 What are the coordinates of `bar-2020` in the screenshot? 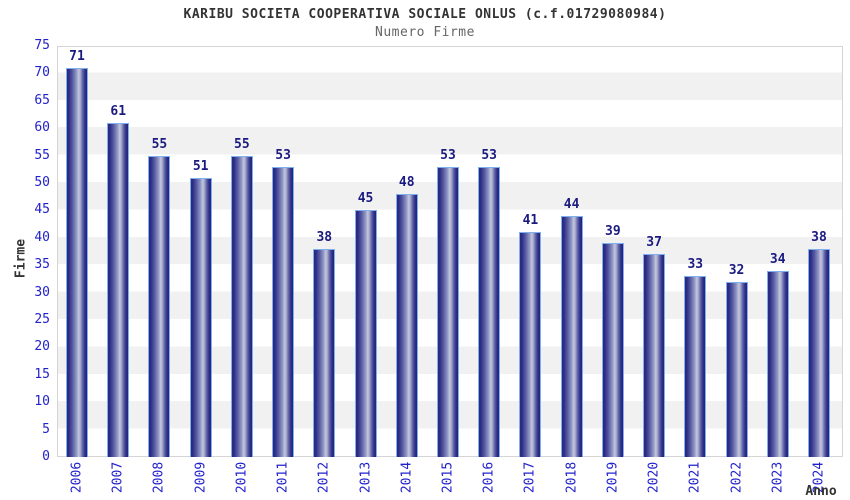 It's located at (654, 355).